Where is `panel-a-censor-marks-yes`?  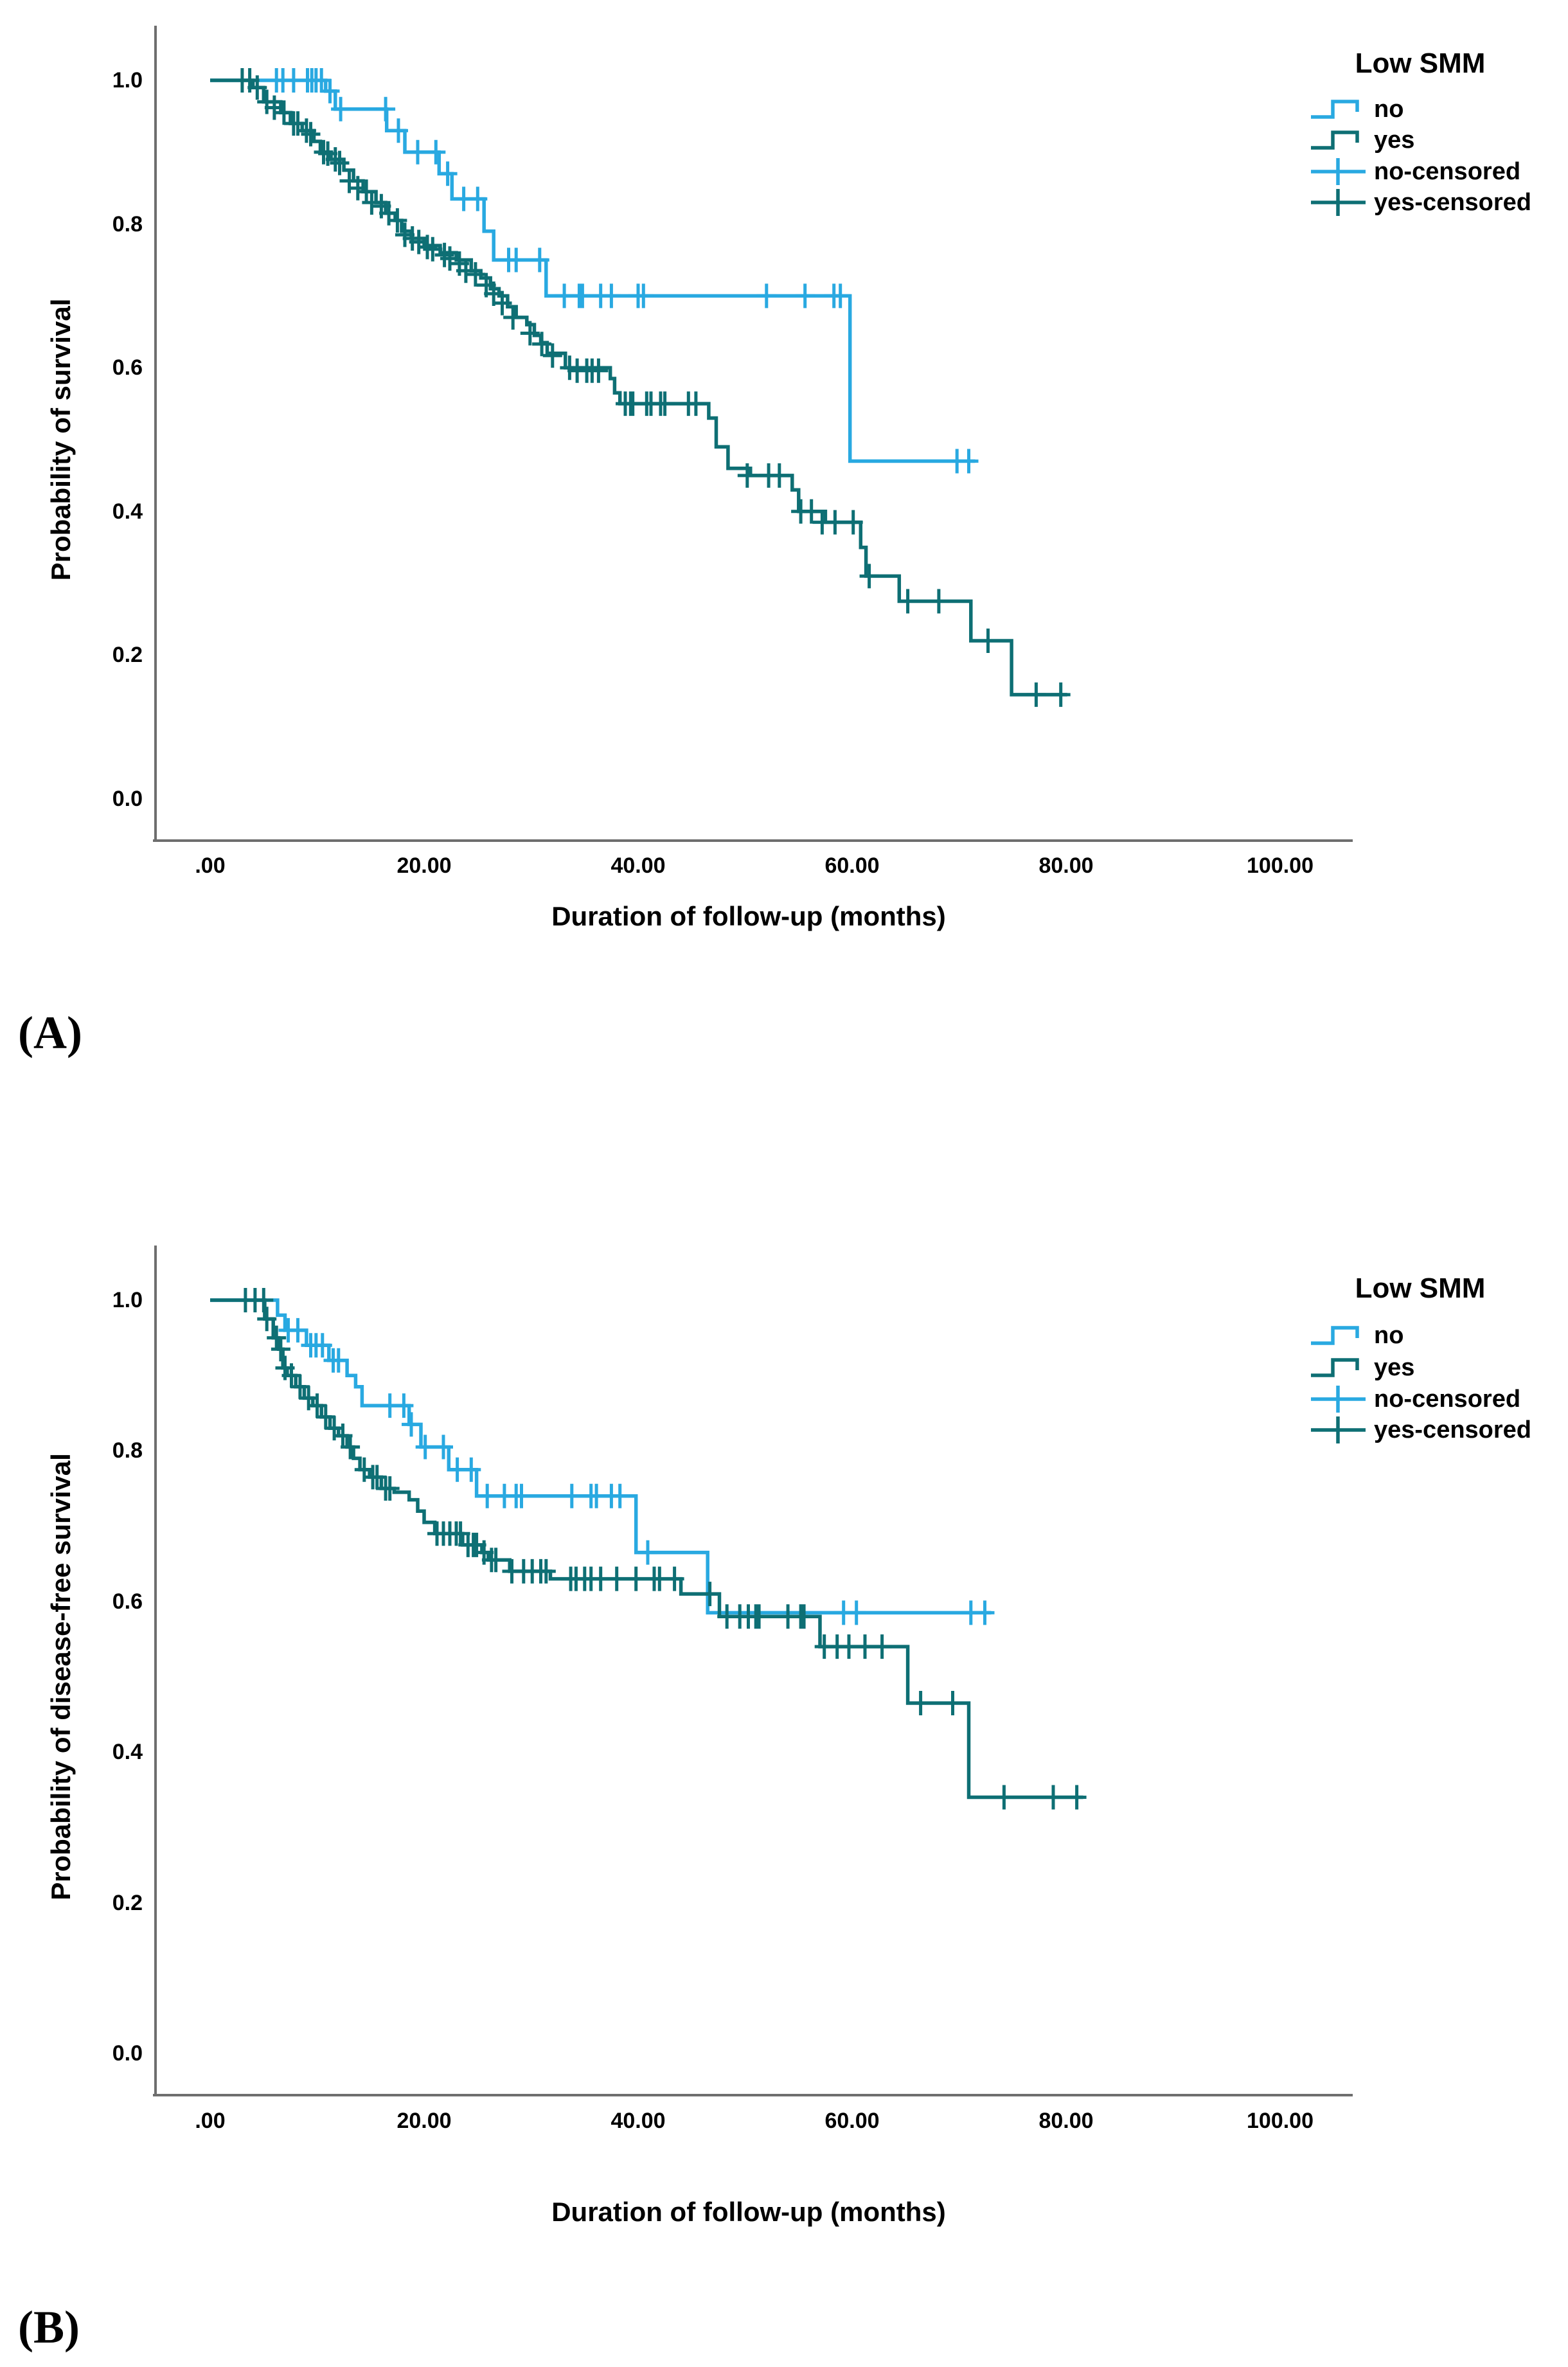 panel-a-censor-marks-yes is located at coordinates (651, 387).